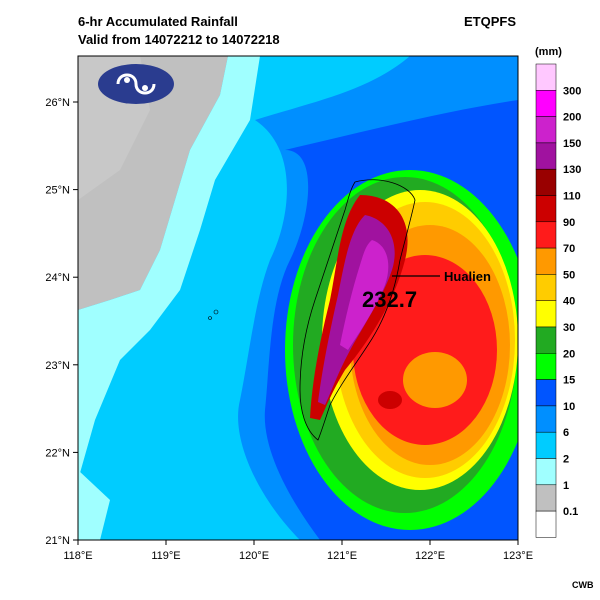  I want to click on lon-tick-label: 120°E, so click(254, 556).